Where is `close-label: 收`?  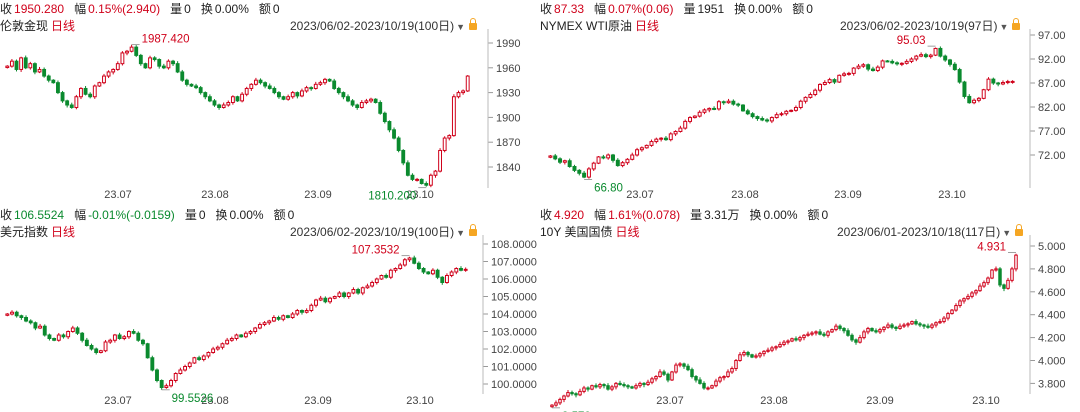
close-label: 收 is located at coordinates (6, 215).